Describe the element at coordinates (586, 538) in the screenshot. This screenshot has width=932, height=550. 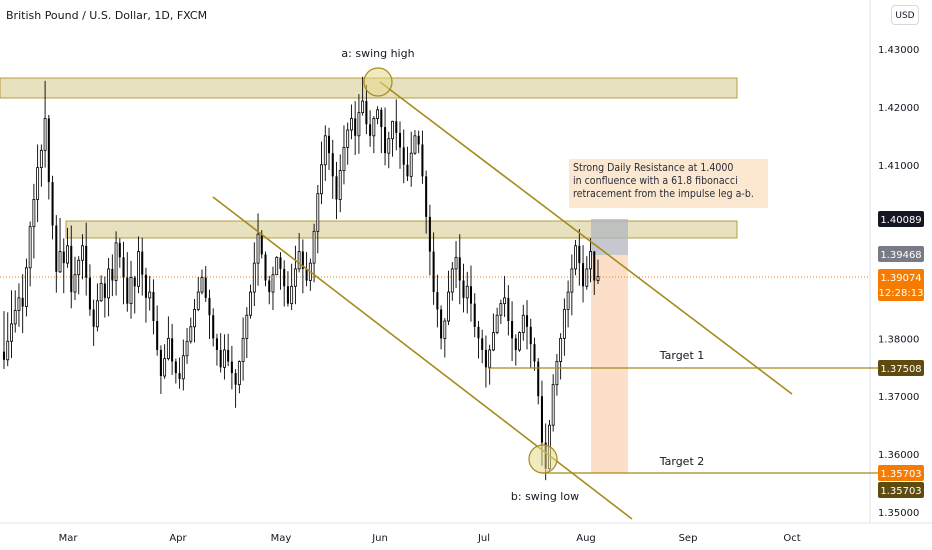
I see `time-tick-label: Aug` at that location.